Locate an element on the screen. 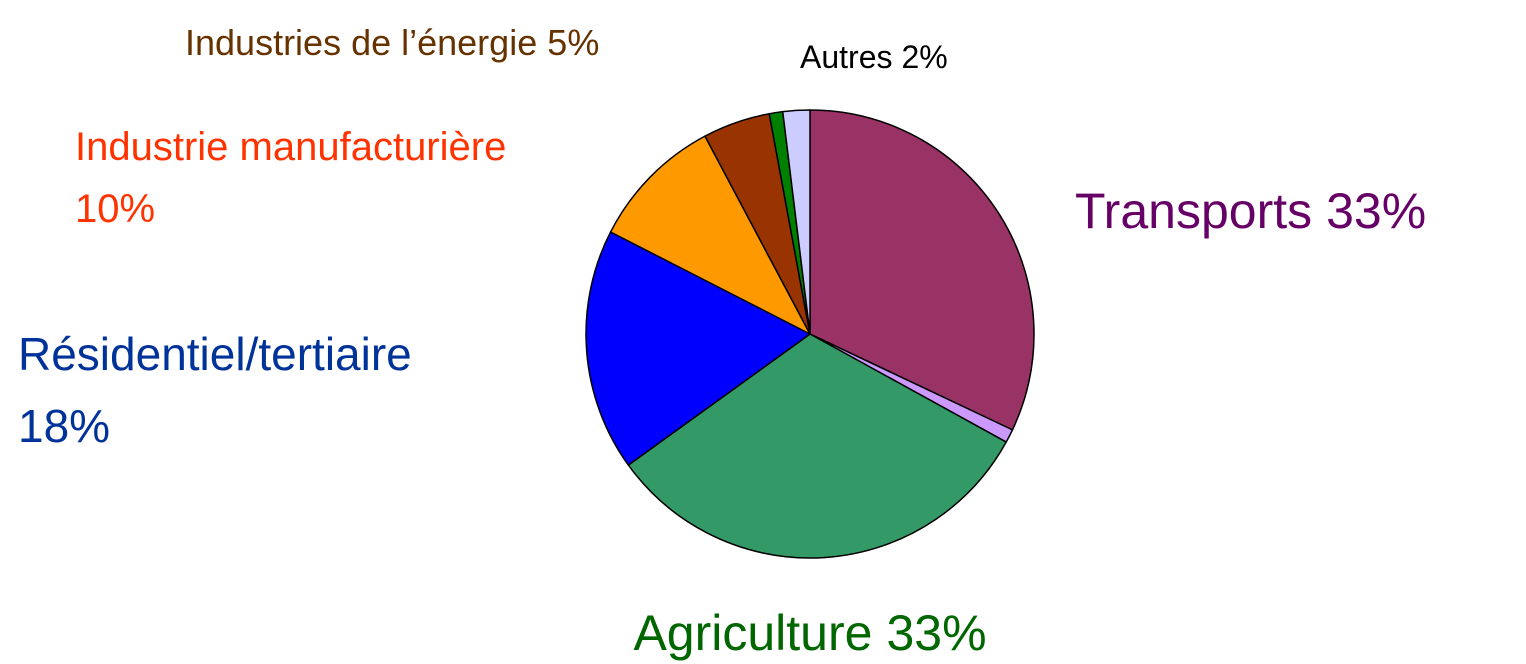 The width and height of the screenshot is (1526, 664). category-label: Résidentiel/tertiaire is located at coordinates (215, 354).